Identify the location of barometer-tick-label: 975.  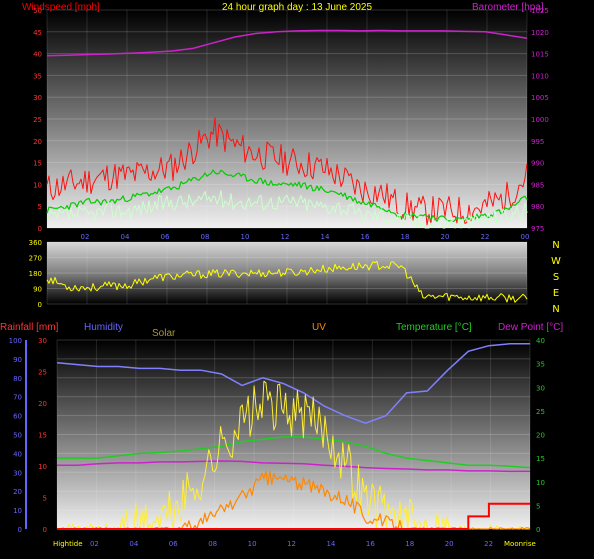
(537, 229).